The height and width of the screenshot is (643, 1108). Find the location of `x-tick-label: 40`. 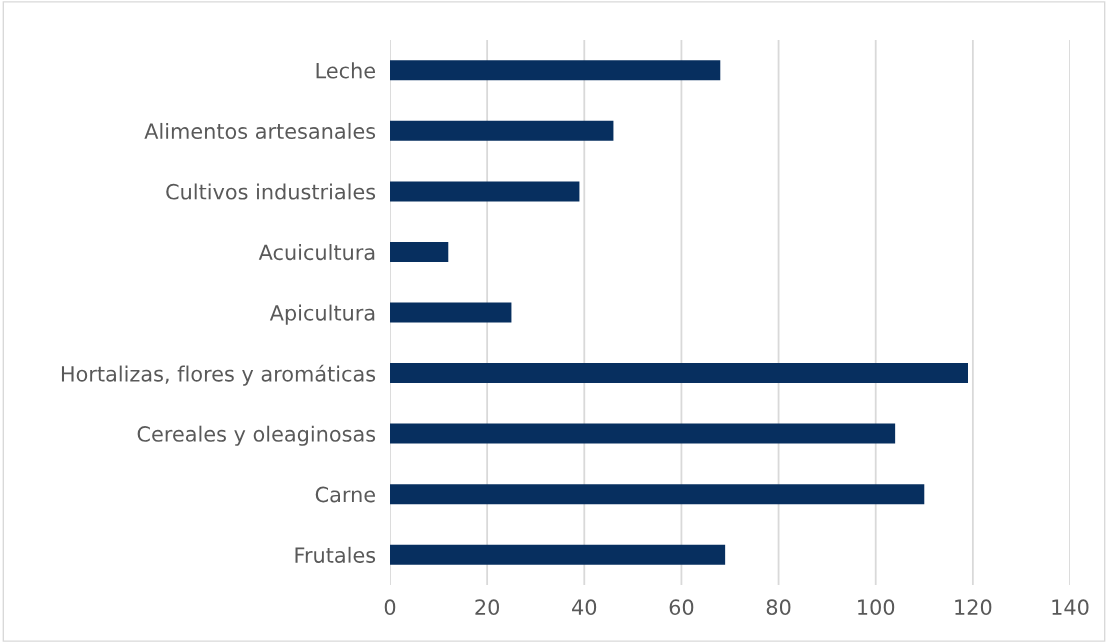

x-tick-label: 40 is located at coordinates (584, 607).